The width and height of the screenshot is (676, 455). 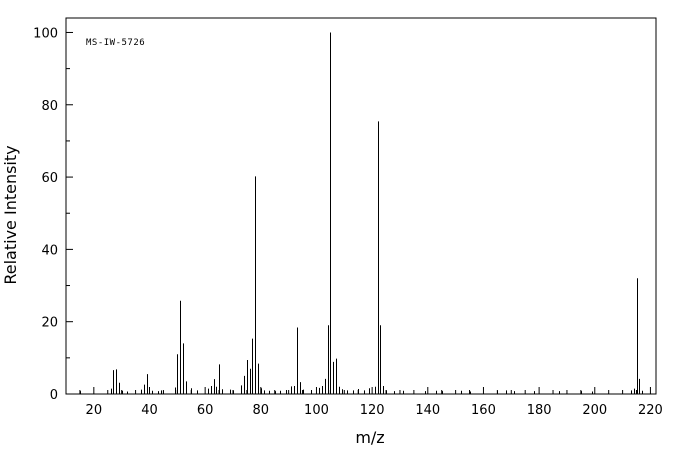 What do you see at coordinates (539, 410) in the screenshot?
I see `x-tick-label: 180` at bounding box center [539, 410].